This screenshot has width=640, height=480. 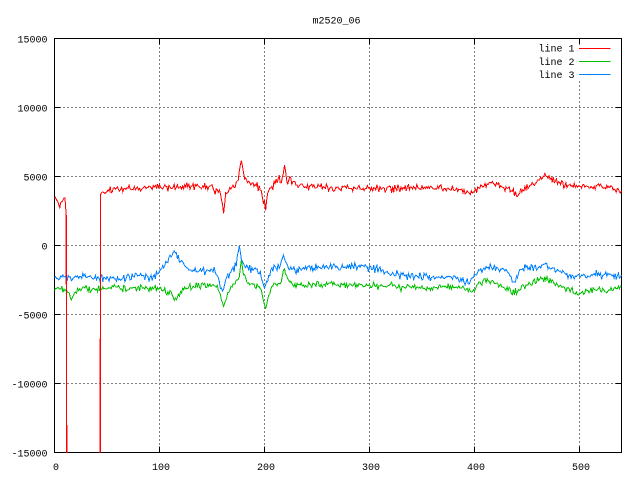 I want to click on svg-text: 5000, so click(x=35, y=179).